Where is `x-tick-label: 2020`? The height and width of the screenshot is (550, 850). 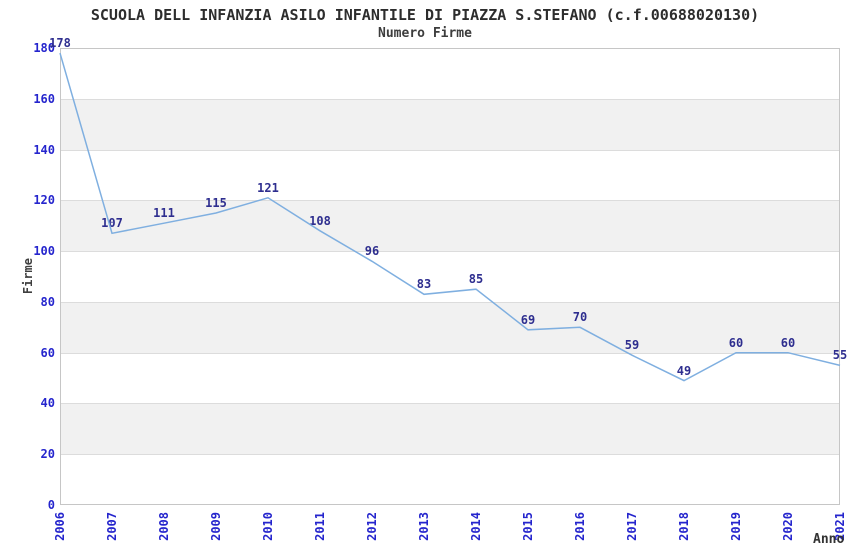
x-tick-label: 2020 is located at coordinates (788, 526).